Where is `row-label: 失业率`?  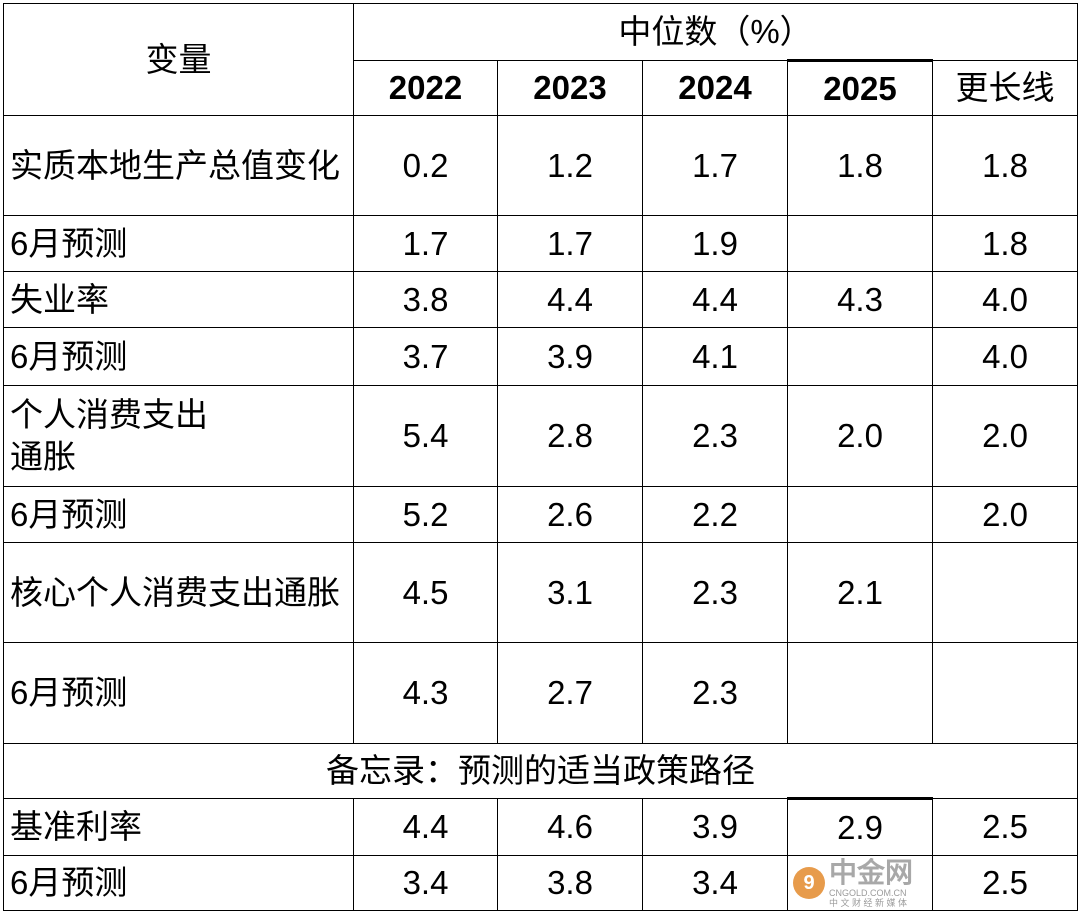 row-label: 失业率 is located at coordinates (178, 299).